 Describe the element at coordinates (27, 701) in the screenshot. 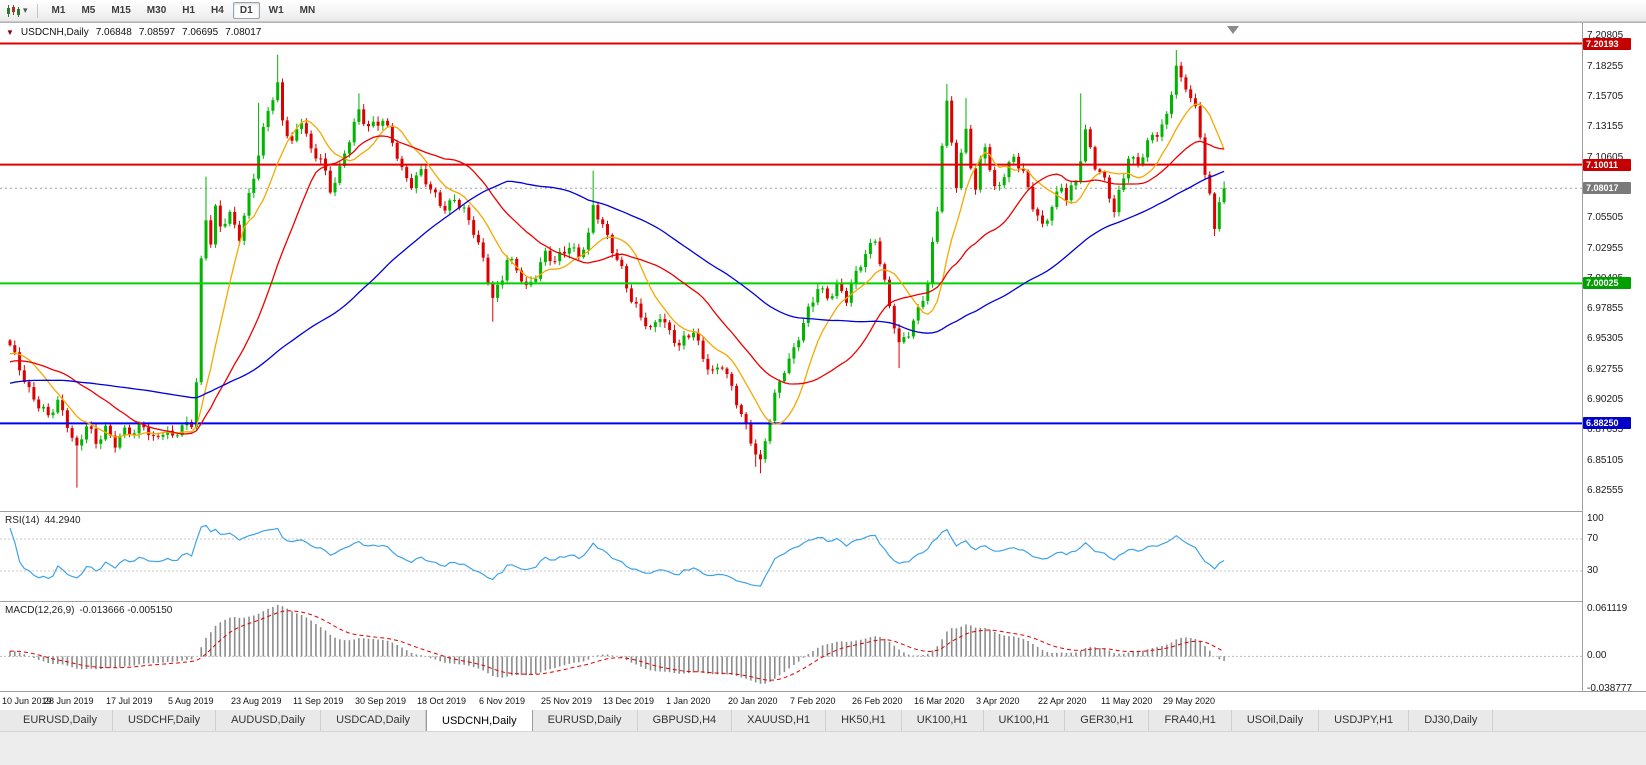

I see `time-tick-label: 10 Jun 2019` at that location.